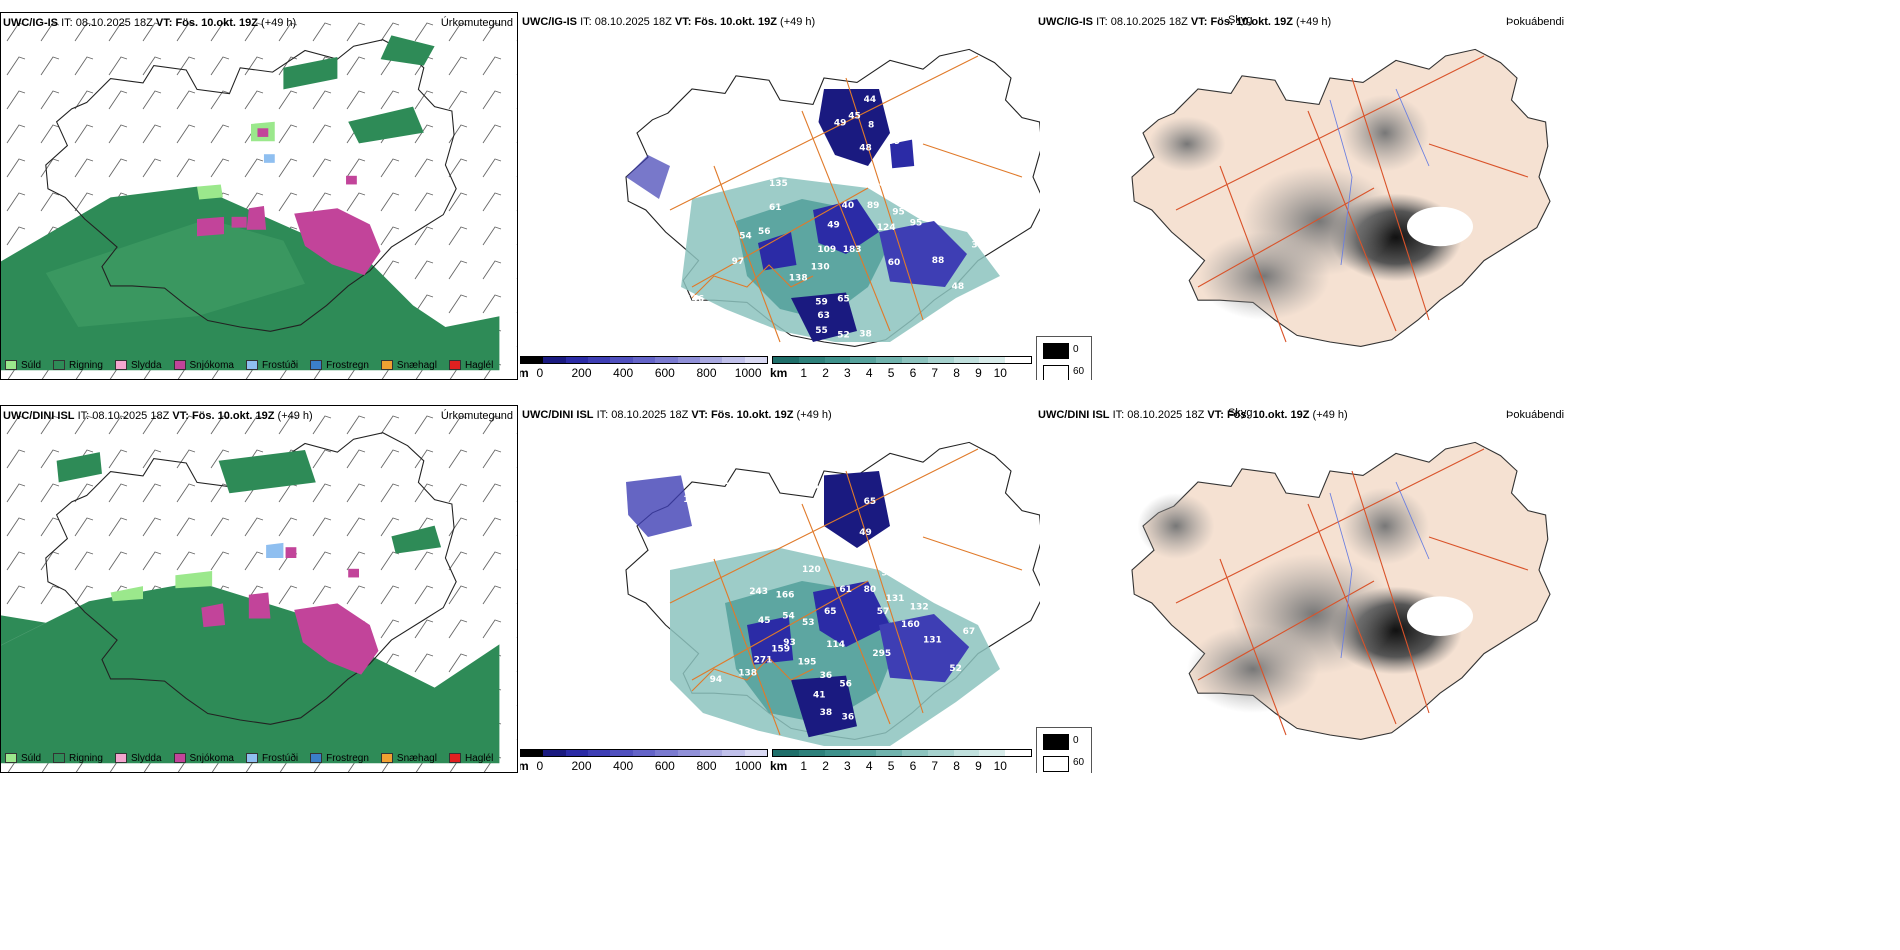 The height and width of the screenshot is (950, 1900). What do you see at coordinates (476, 416) in the screenshot?
I see `panel-field-name: Úrkomutegund` at bounding box center [476, 416].